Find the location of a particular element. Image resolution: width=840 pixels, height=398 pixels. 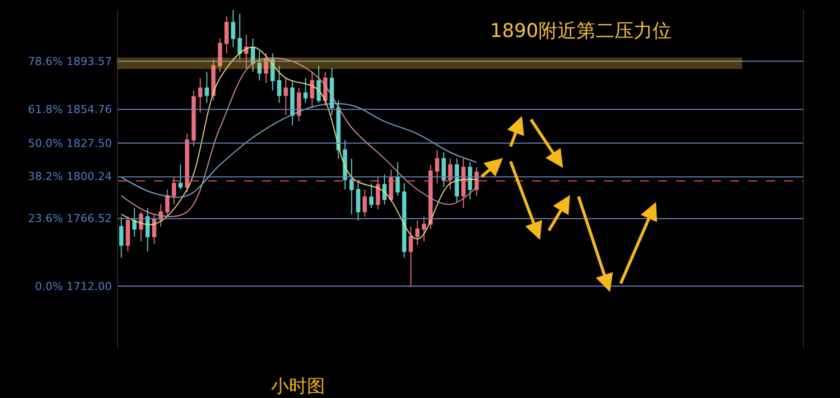

ref-line-label: 50.0% 1827.50 is located at coordinates (70, 143).